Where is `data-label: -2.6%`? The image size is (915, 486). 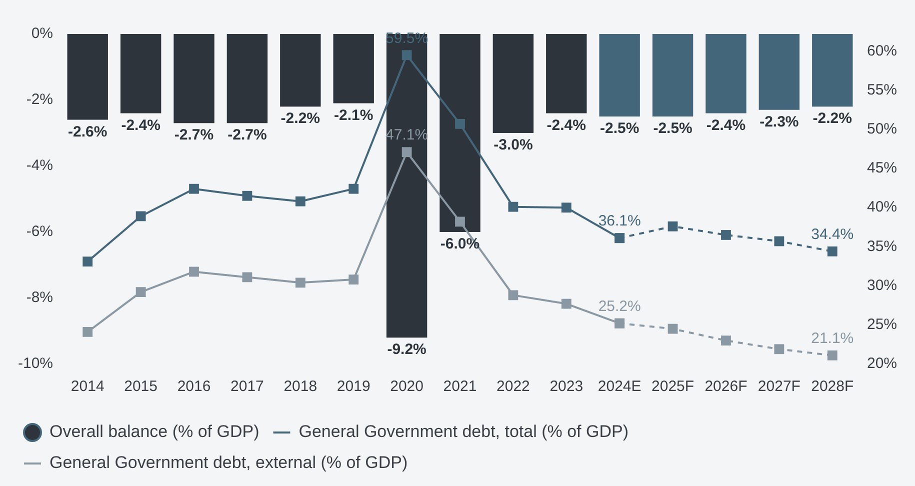 data-label: -2.6% is located at coordinates (88, 131).